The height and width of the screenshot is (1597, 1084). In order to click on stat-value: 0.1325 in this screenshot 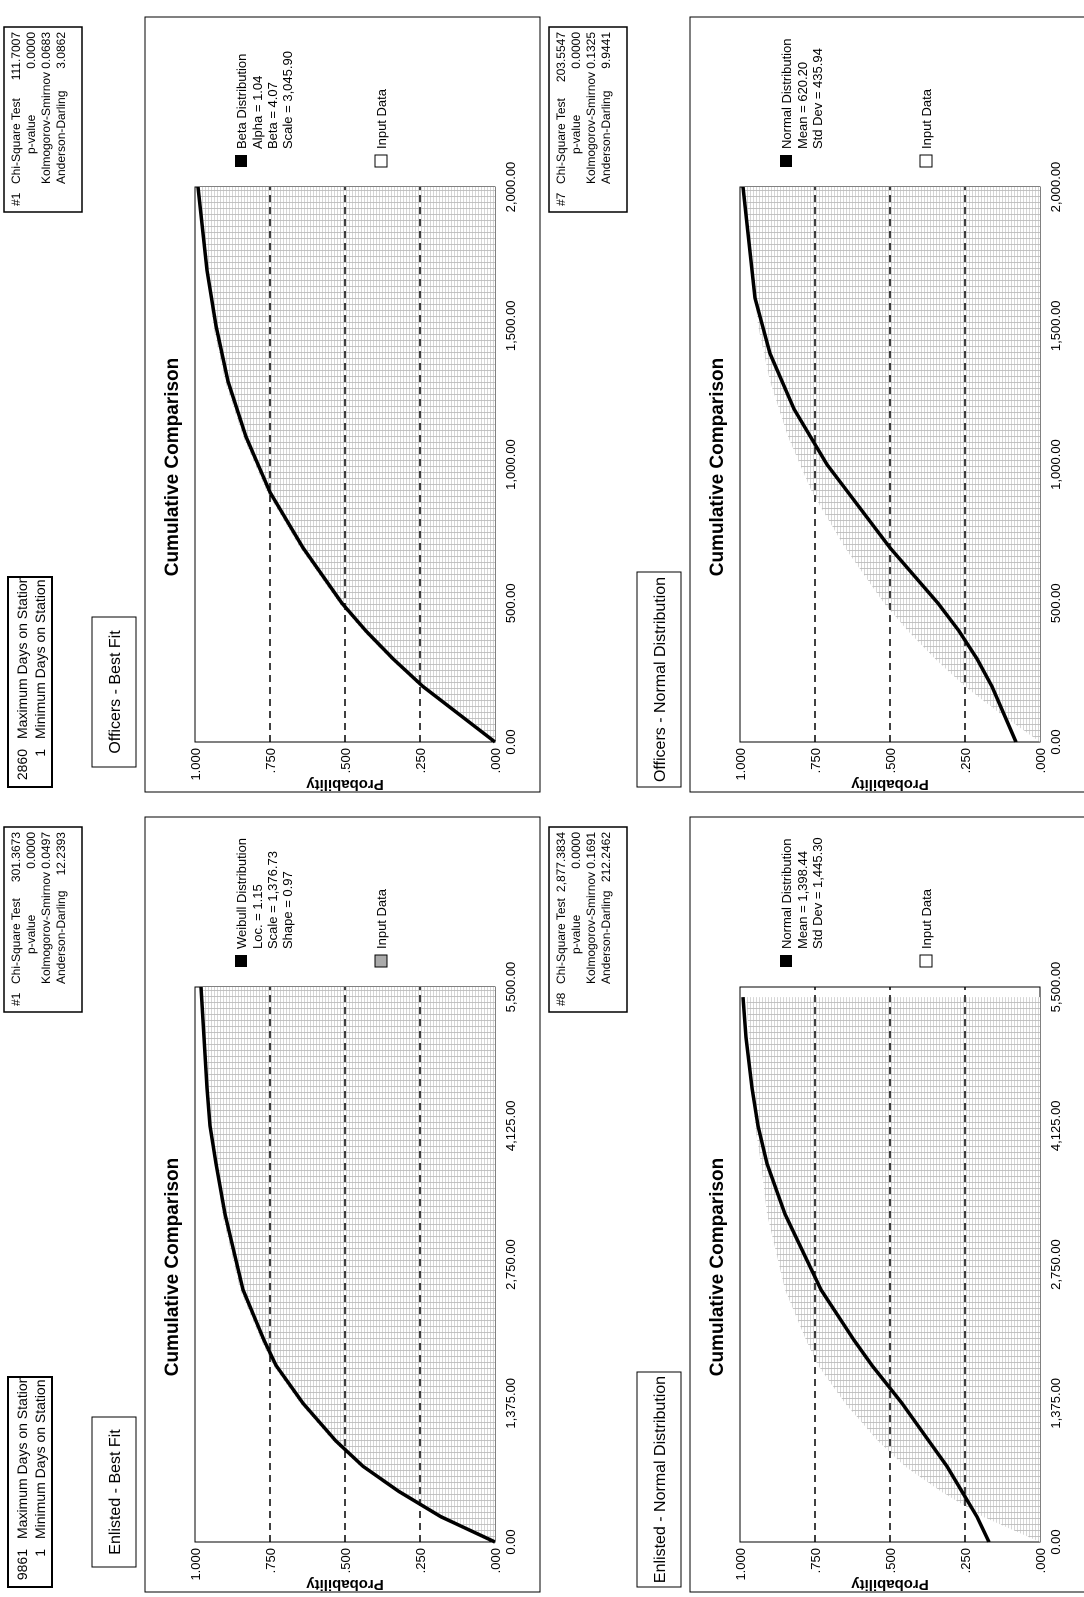, I will do `click(591, 50)`.